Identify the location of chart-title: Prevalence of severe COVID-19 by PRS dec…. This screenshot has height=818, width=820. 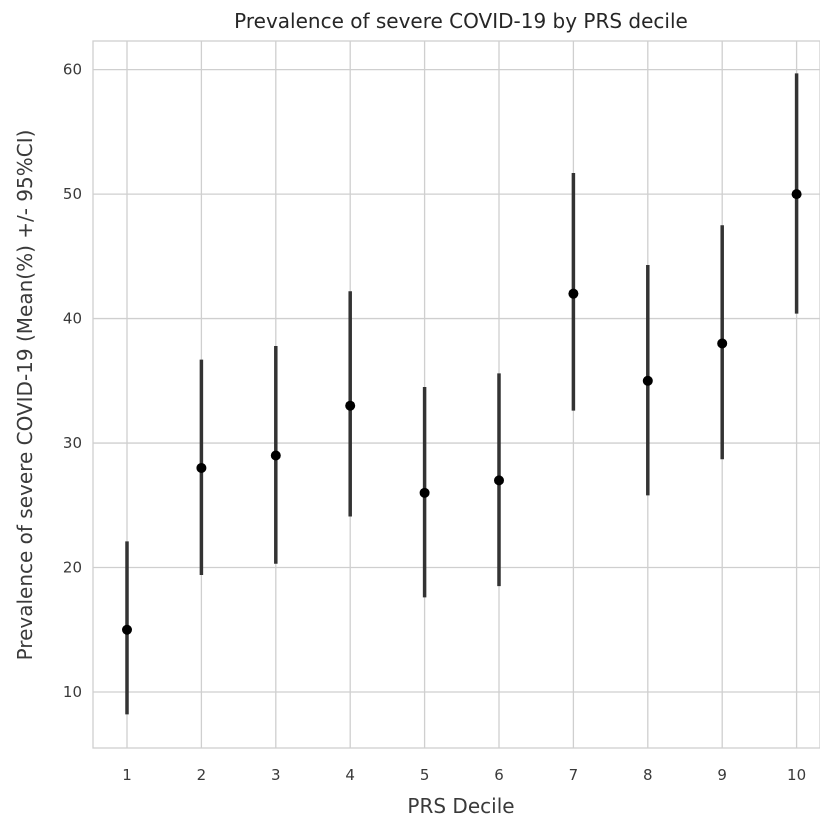
(461, 21).